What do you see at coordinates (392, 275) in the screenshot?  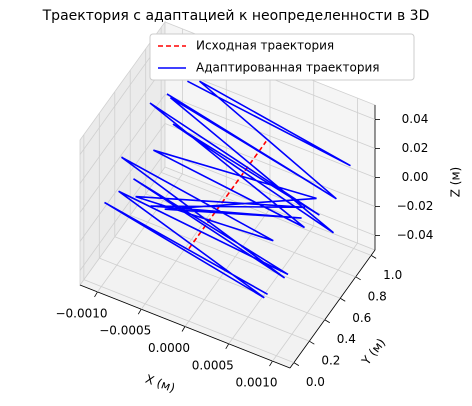 I see `y-tick-label: 1.0` at bounding box center [392, 275].